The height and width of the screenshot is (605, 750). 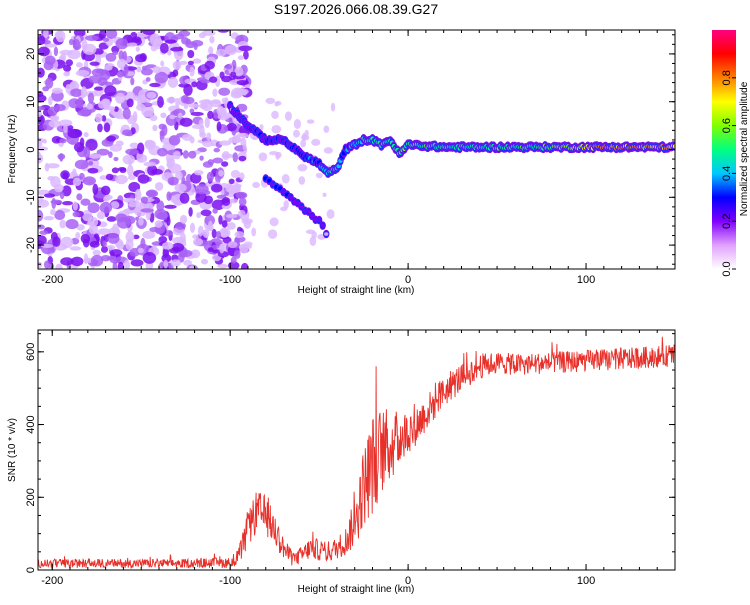 What do you see at coordinates (52, 581) in the screenshot?
I see `snr-xtick-label: -200` at bounding box center [52, 581].